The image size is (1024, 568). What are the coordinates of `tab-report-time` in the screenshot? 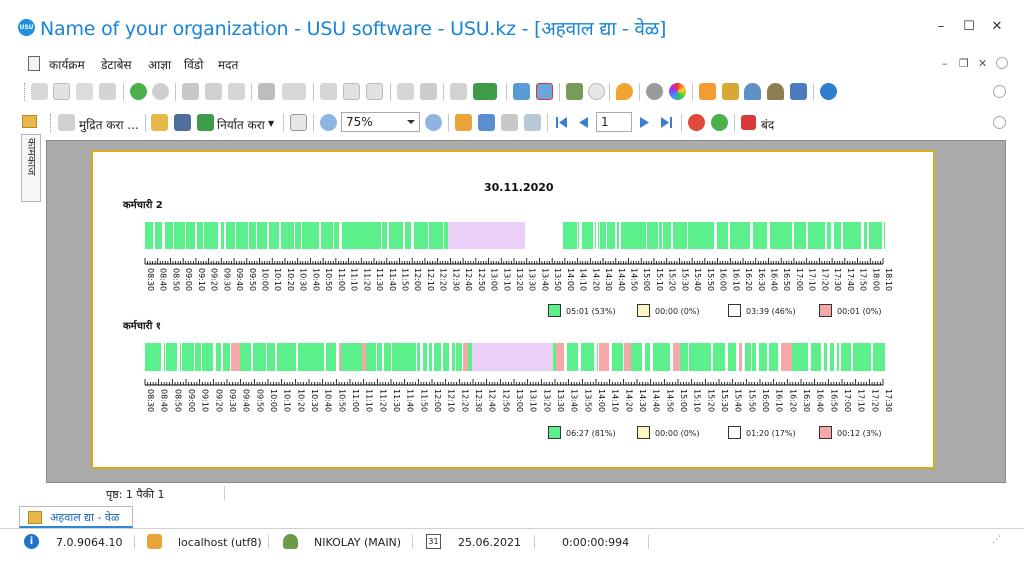 It's located at (76, 517).